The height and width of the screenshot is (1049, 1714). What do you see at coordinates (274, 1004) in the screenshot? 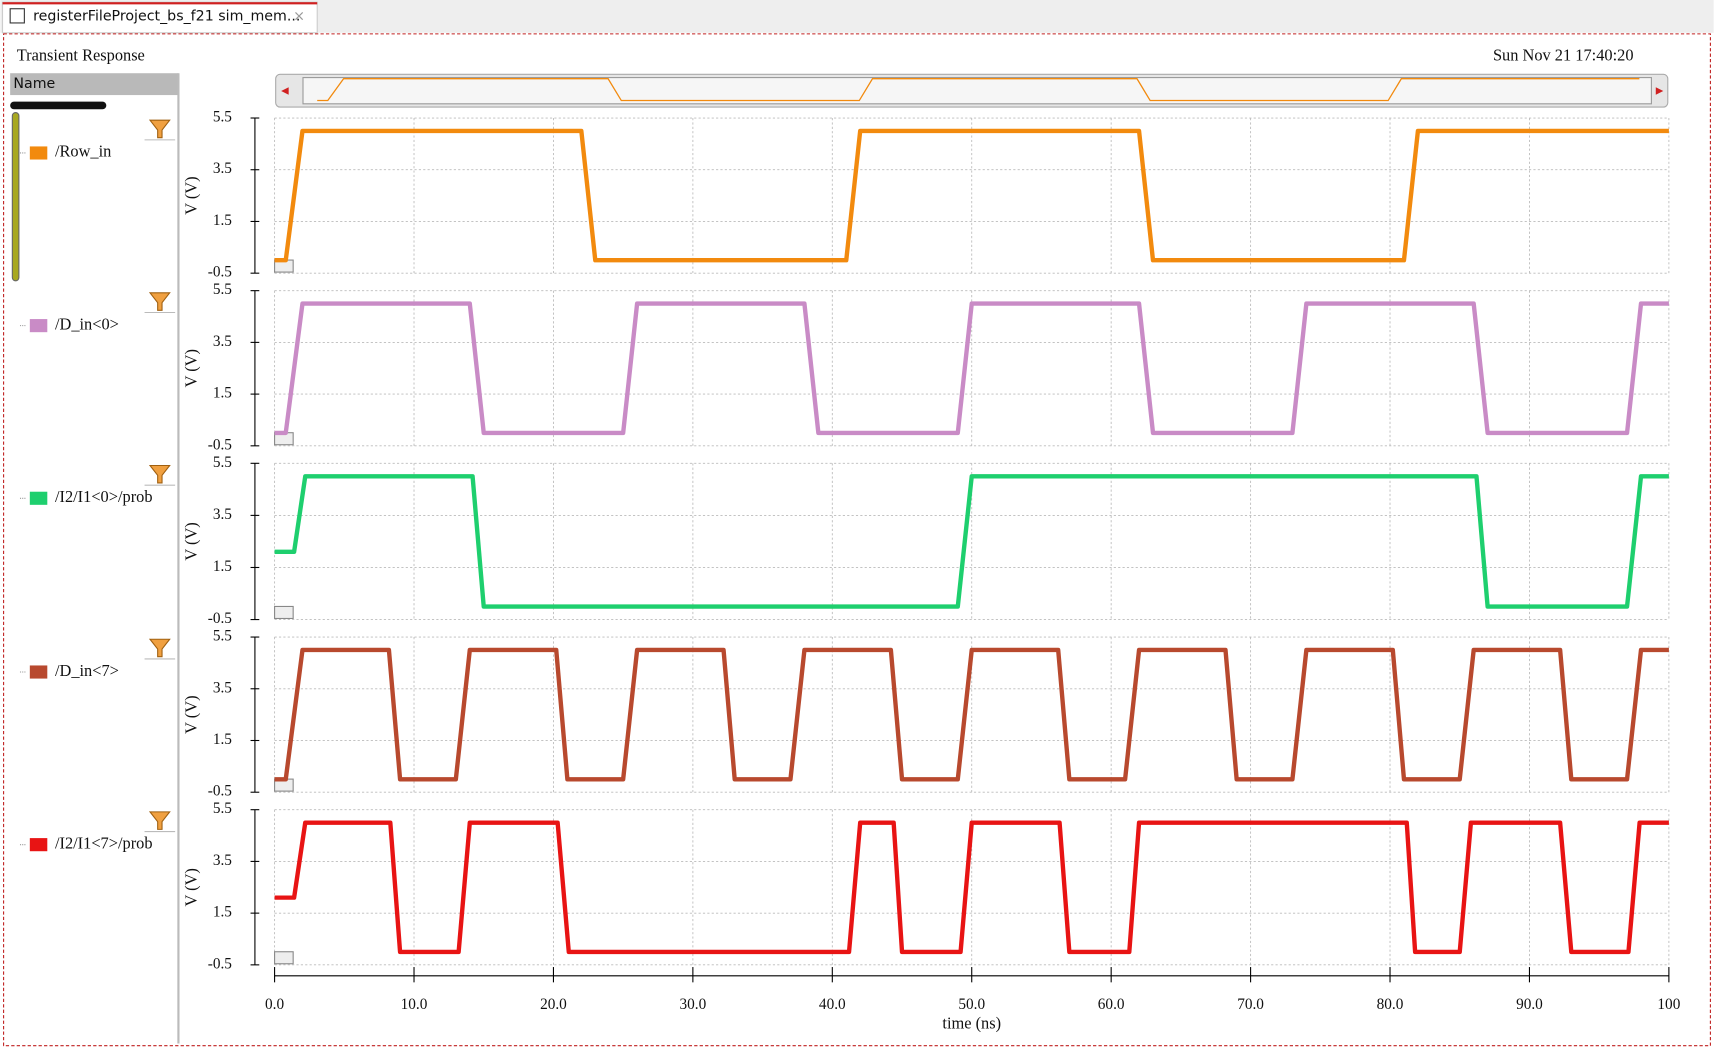
I see `x-tick-label: 0.0` at bounding box center [274, 1004].